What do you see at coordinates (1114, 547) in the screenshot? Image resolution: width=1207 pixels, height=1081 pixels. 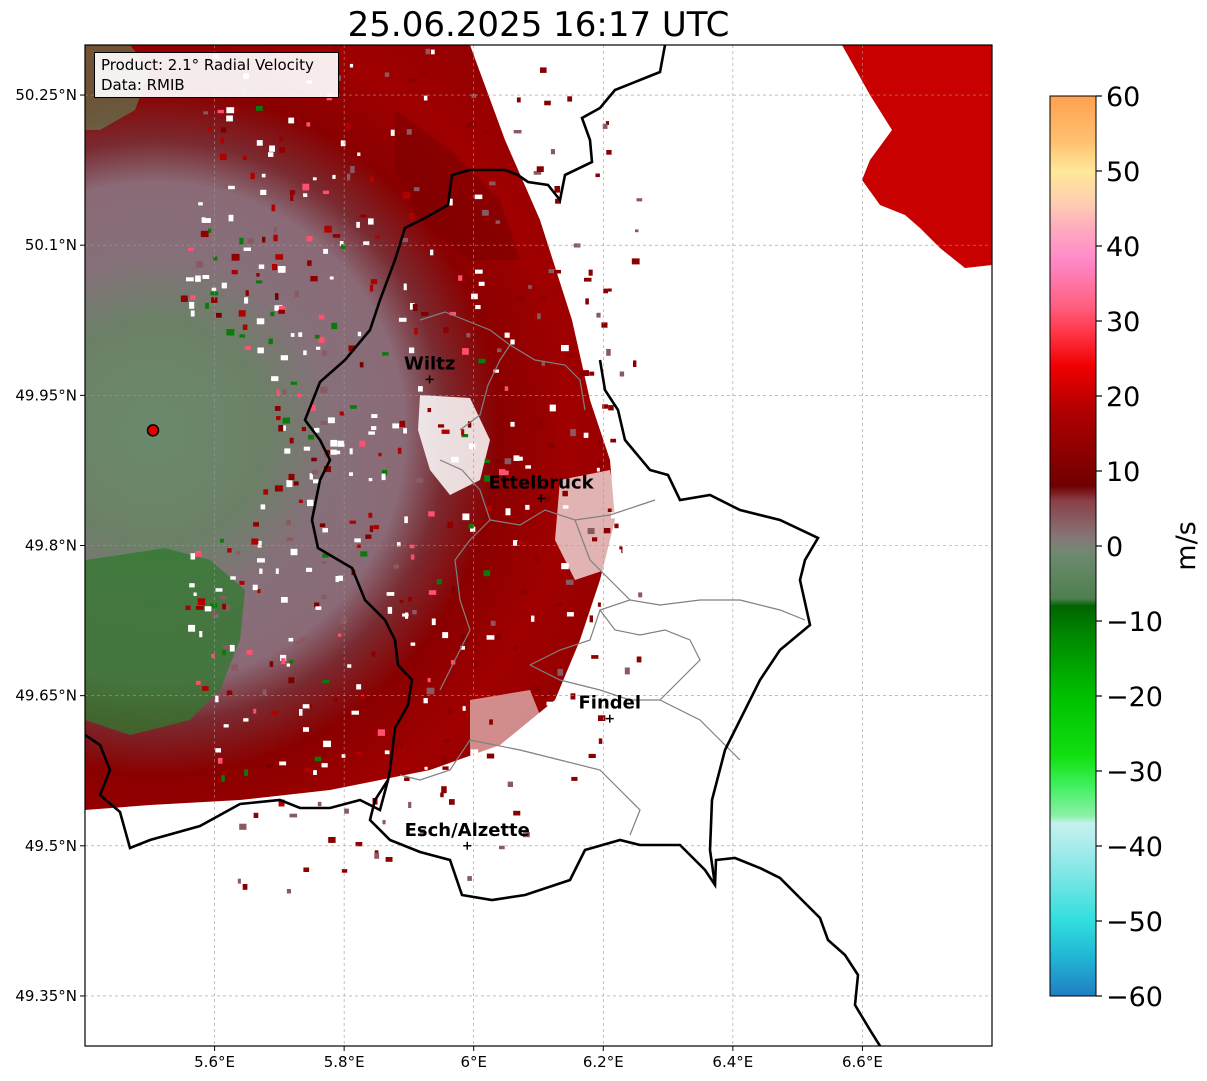 I see `colorbar-tick-label: 0` at bounding box center [1114, 547].